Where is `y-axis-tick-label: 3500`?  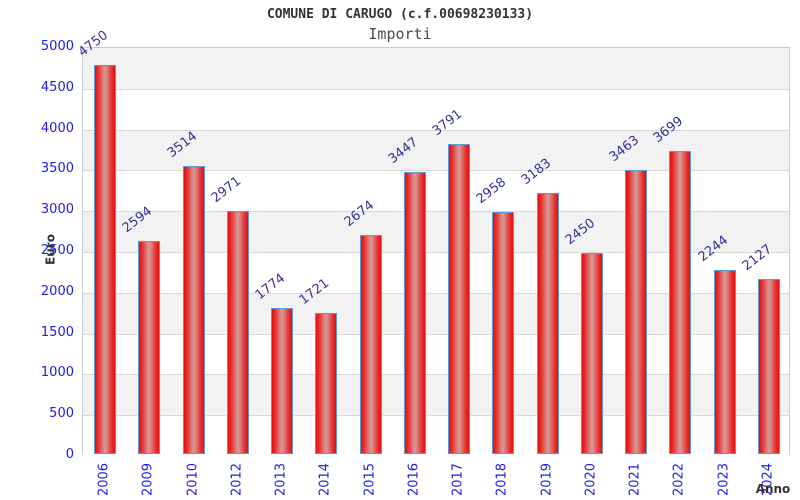
y-axis-tick-label: 3500 is located at coordinates (57, 169).